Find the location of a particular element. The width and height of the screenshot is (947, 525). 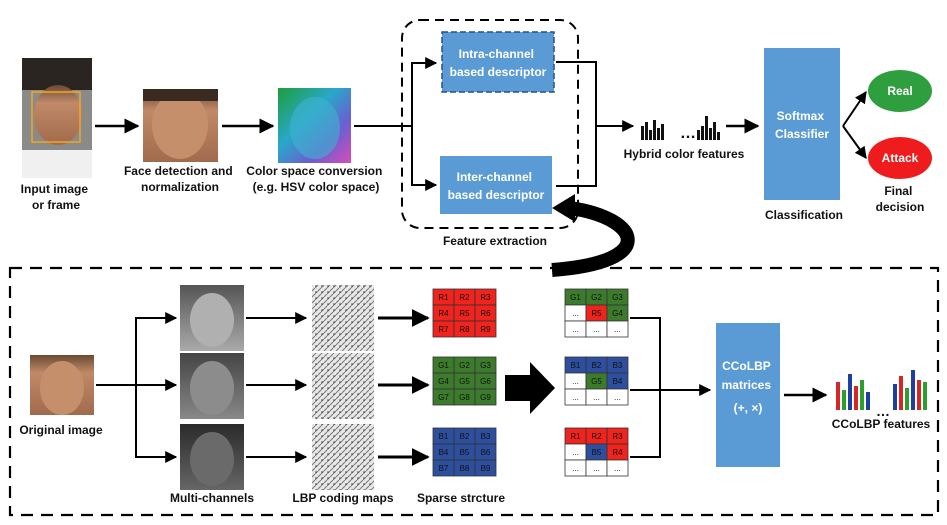

grid-cell-label: B5 is located at coordinates (597, 452).